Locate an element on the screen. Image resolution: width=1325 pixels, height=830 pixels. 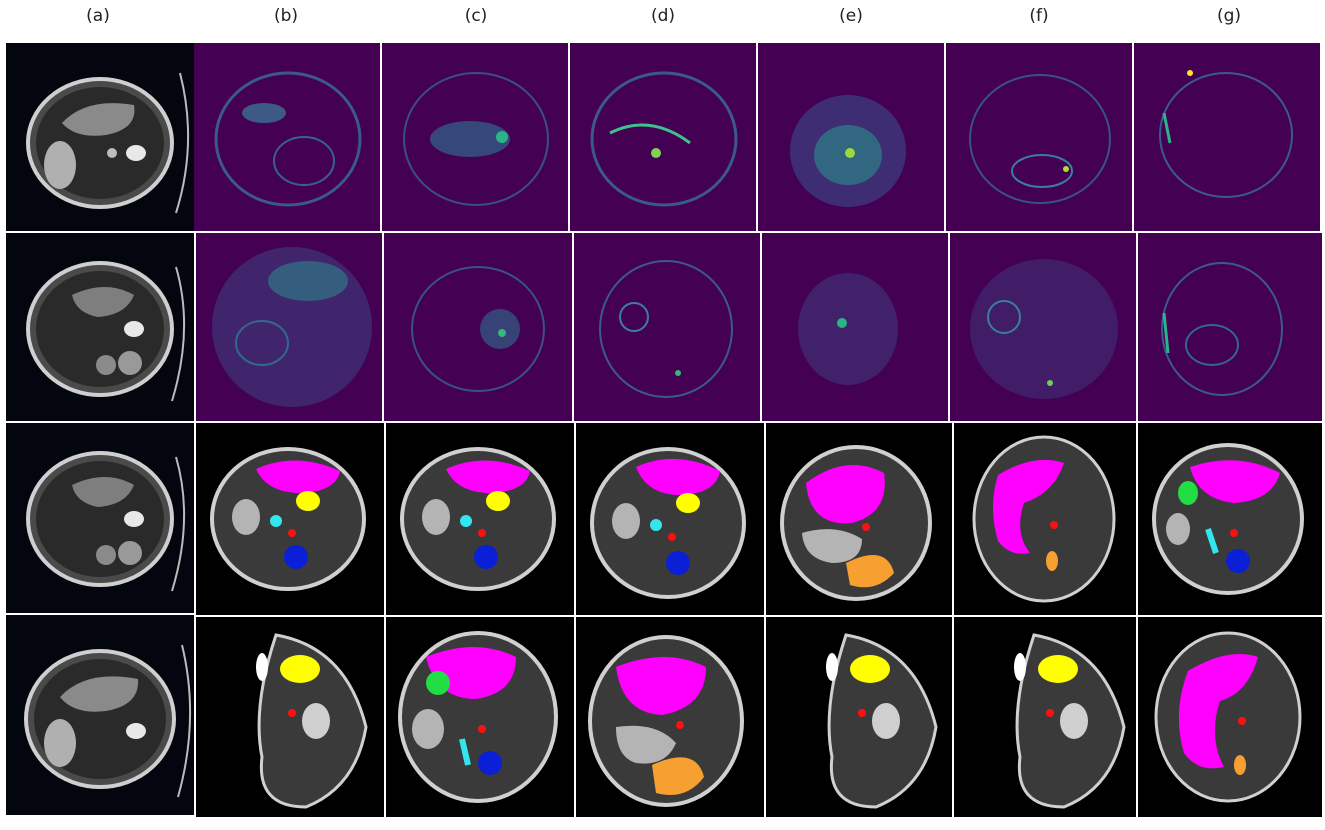
ct-slice-a-row4 is located at coordinates (100, 715).